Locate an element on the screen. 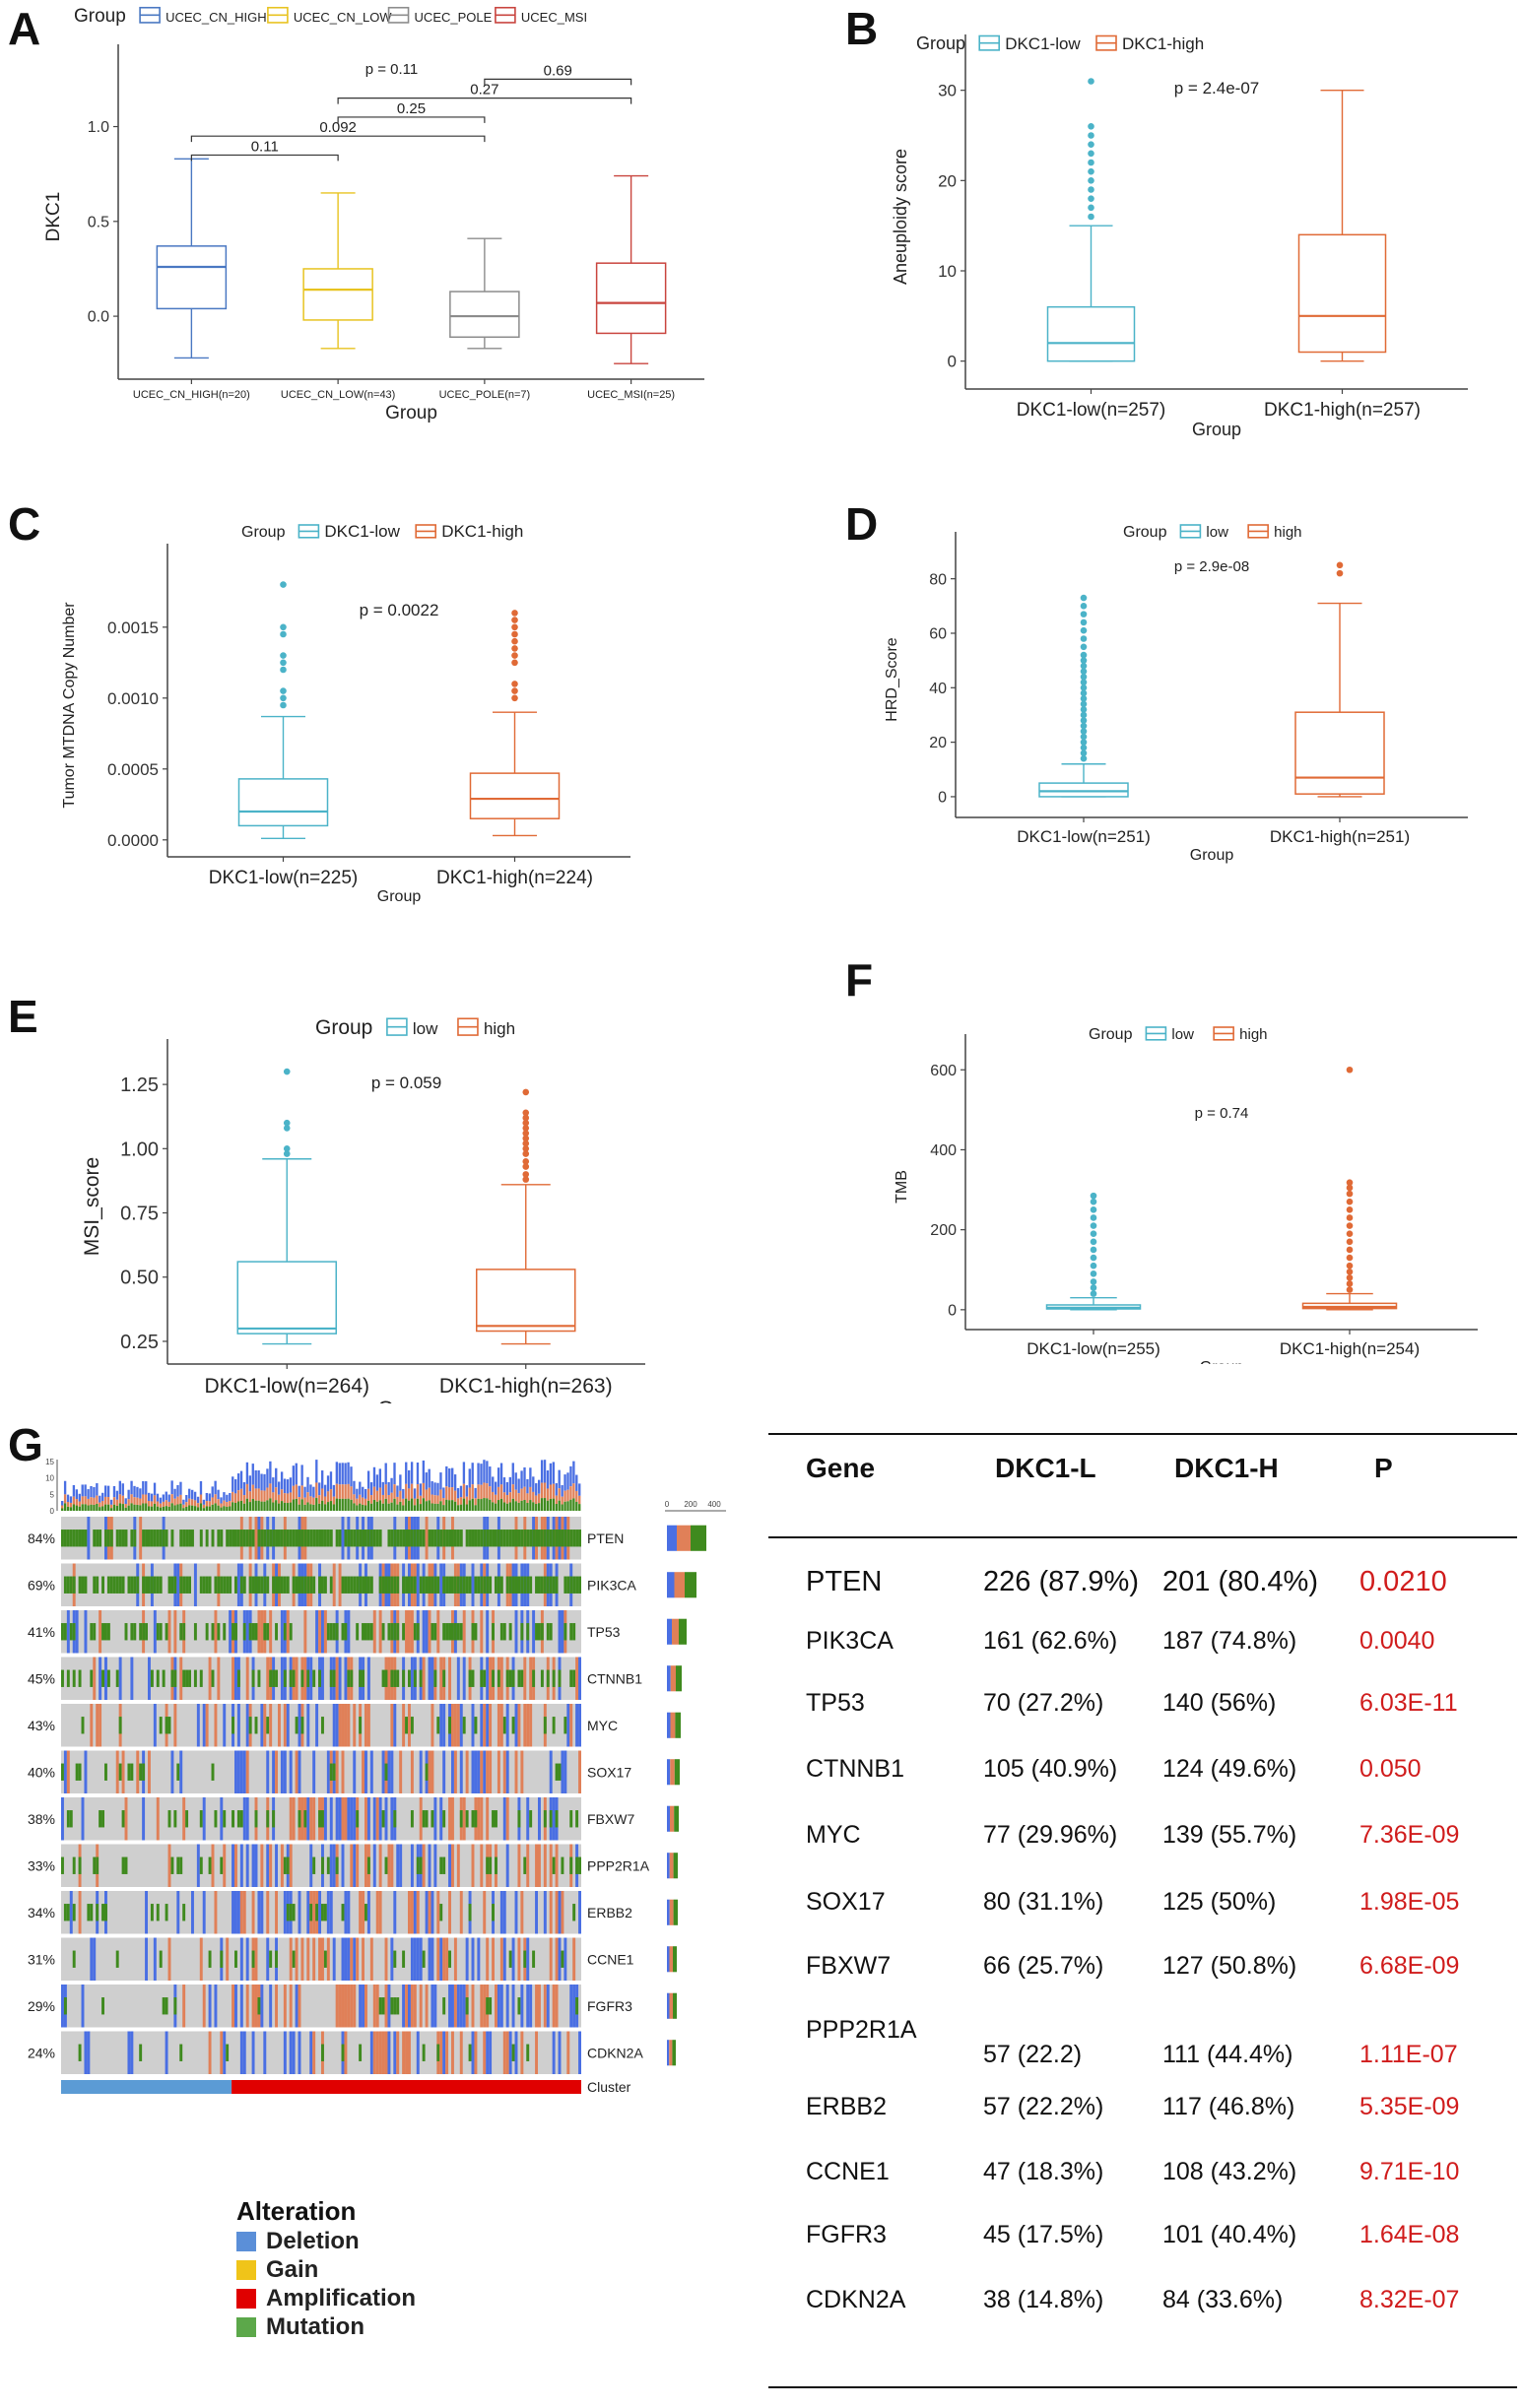 The height and width of the screenshot is (2408, 1524). bracket-label-a-0: 0.11 is located at coordinates (265, 147).